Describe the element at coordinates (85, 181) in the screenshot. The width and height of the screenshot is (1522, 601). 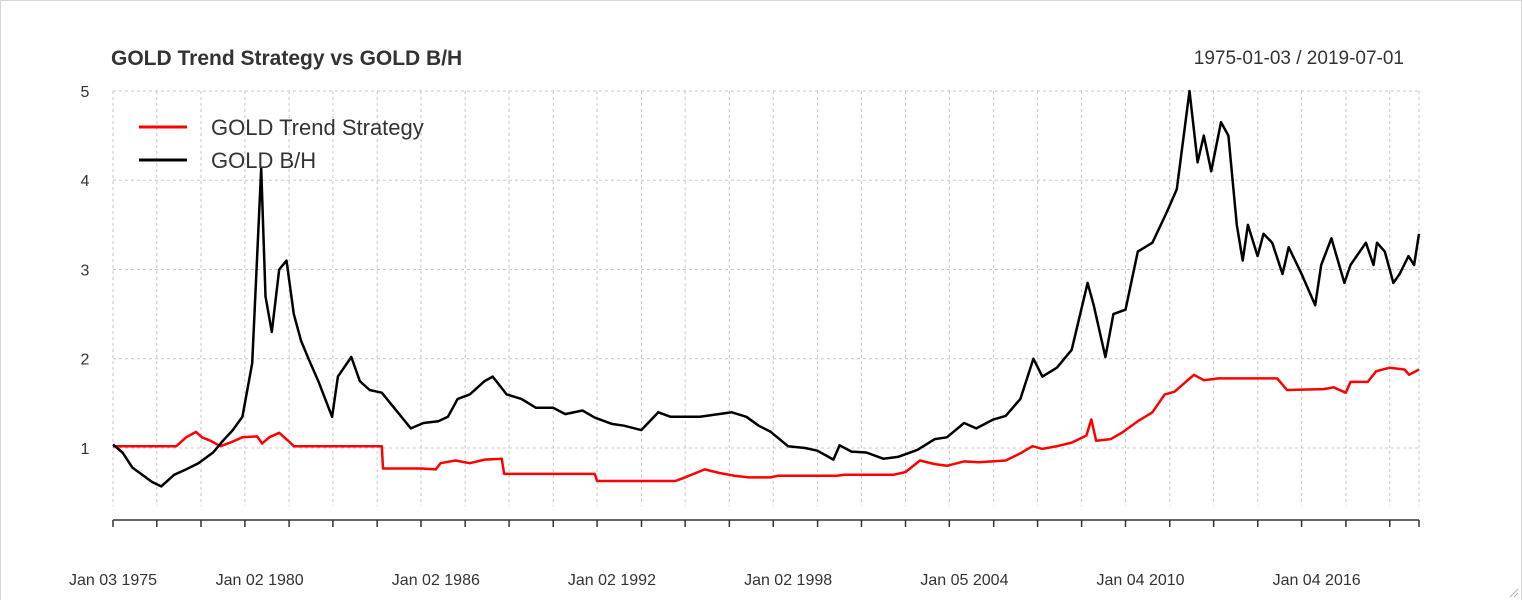
I see `y-tick-label-3: 4` at that location.